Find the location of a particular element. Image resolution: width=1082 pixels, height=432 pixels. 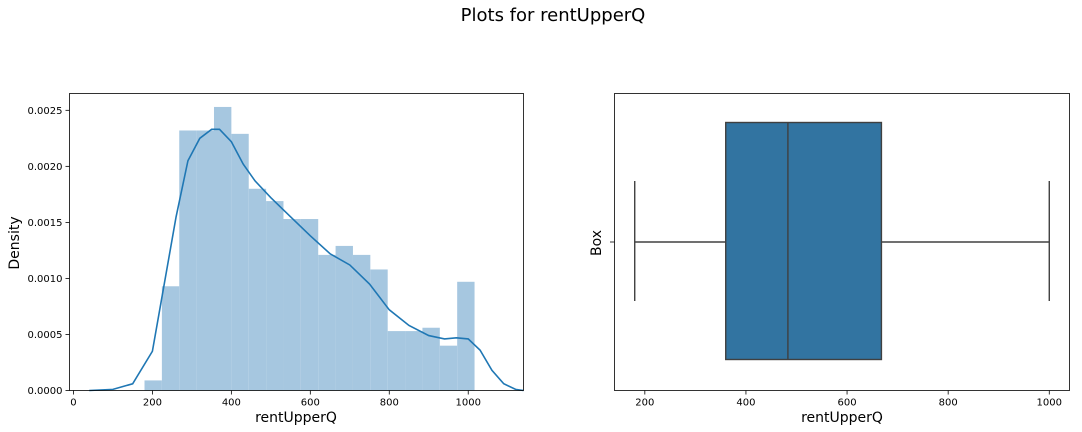

y-tick-label: 0.0015 is located at coordinates (45, 223).